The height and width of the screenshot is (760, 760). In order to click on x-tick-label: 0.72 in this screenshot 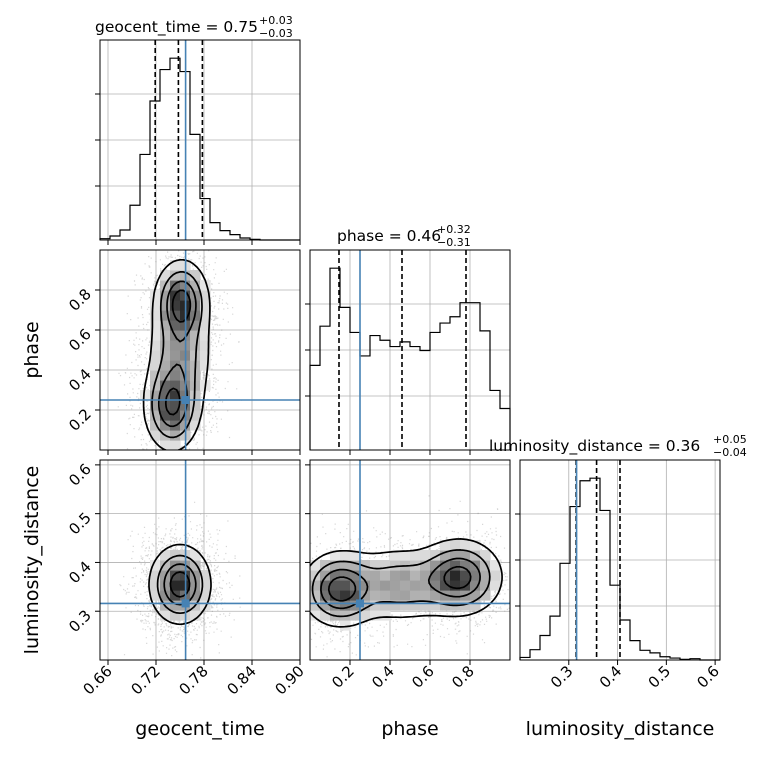, I will do `click(145, 680)`.